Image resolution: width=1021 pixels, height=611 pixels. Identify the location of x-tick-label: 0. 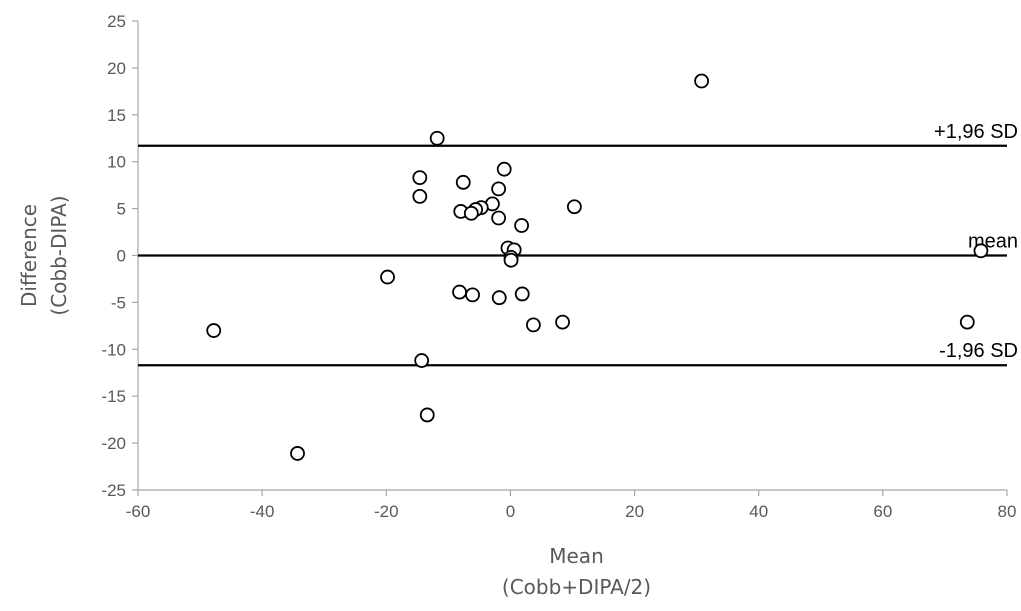
(510, 511).